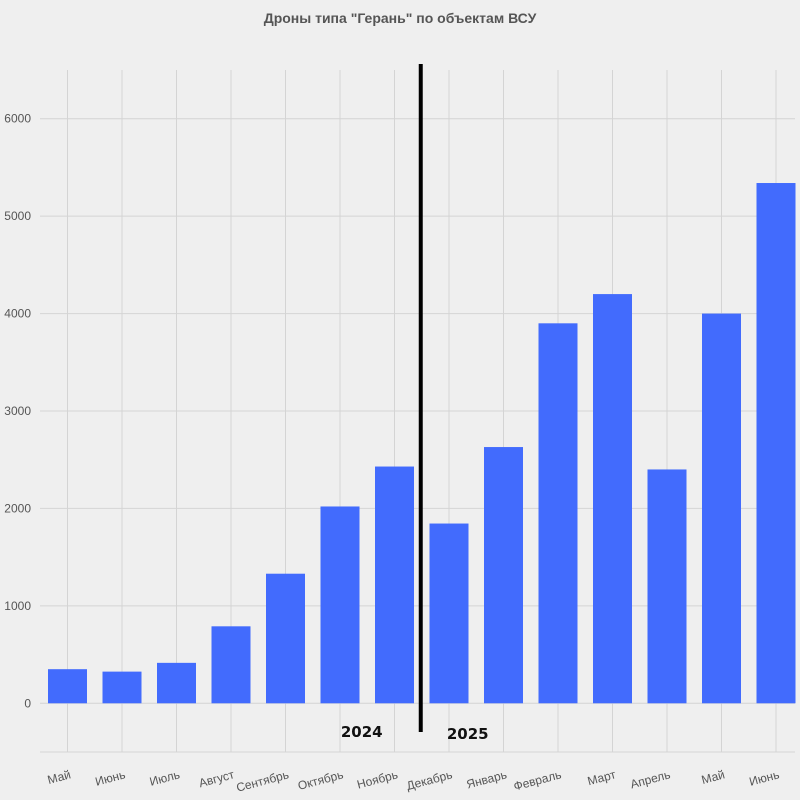 The image size is (800, 800). Describe the element at coordinates (377, 779) in the screenshot. I see `x-tick-label: Ноябрь` at that location.